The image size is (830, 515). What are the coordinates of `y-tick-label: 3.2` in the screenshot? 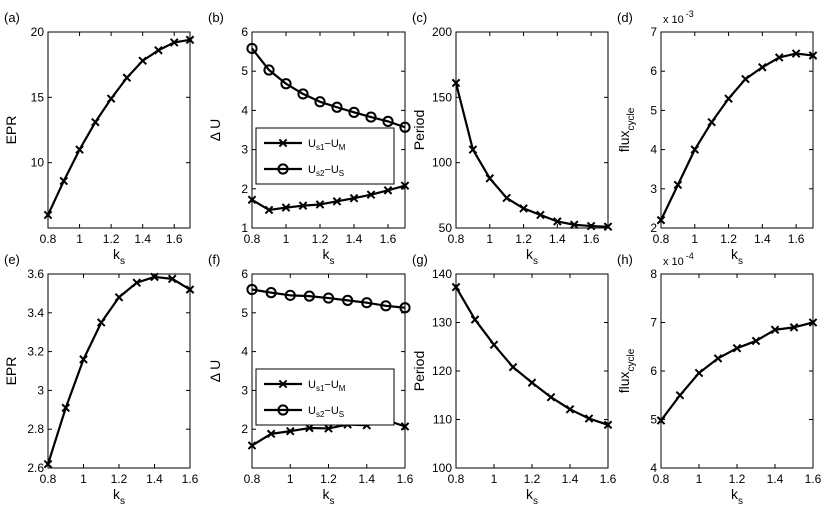 It's located at (35, 352).